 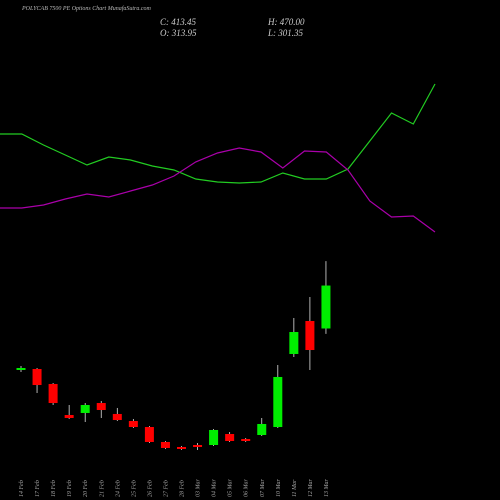 What do you see at coordinates (247, 488) in the screenshot?
I see `x-tick-label: 06 Mar` at bounding box center [247, 488].